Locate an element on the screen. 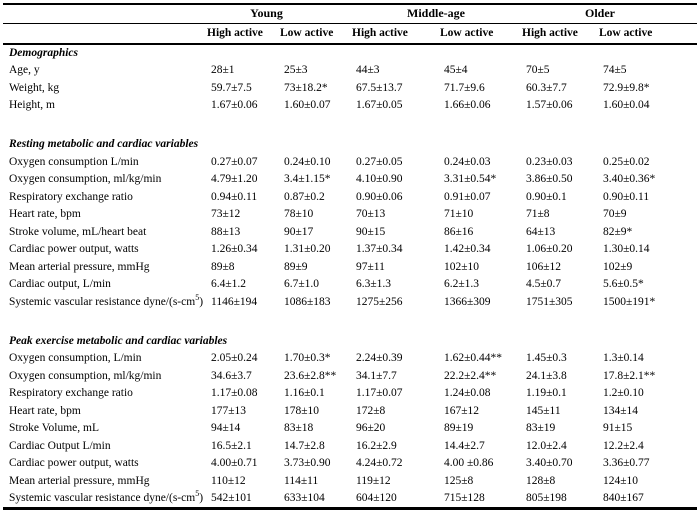  value-cell: 1.70±0.3* is located at coordinates (307, 358).